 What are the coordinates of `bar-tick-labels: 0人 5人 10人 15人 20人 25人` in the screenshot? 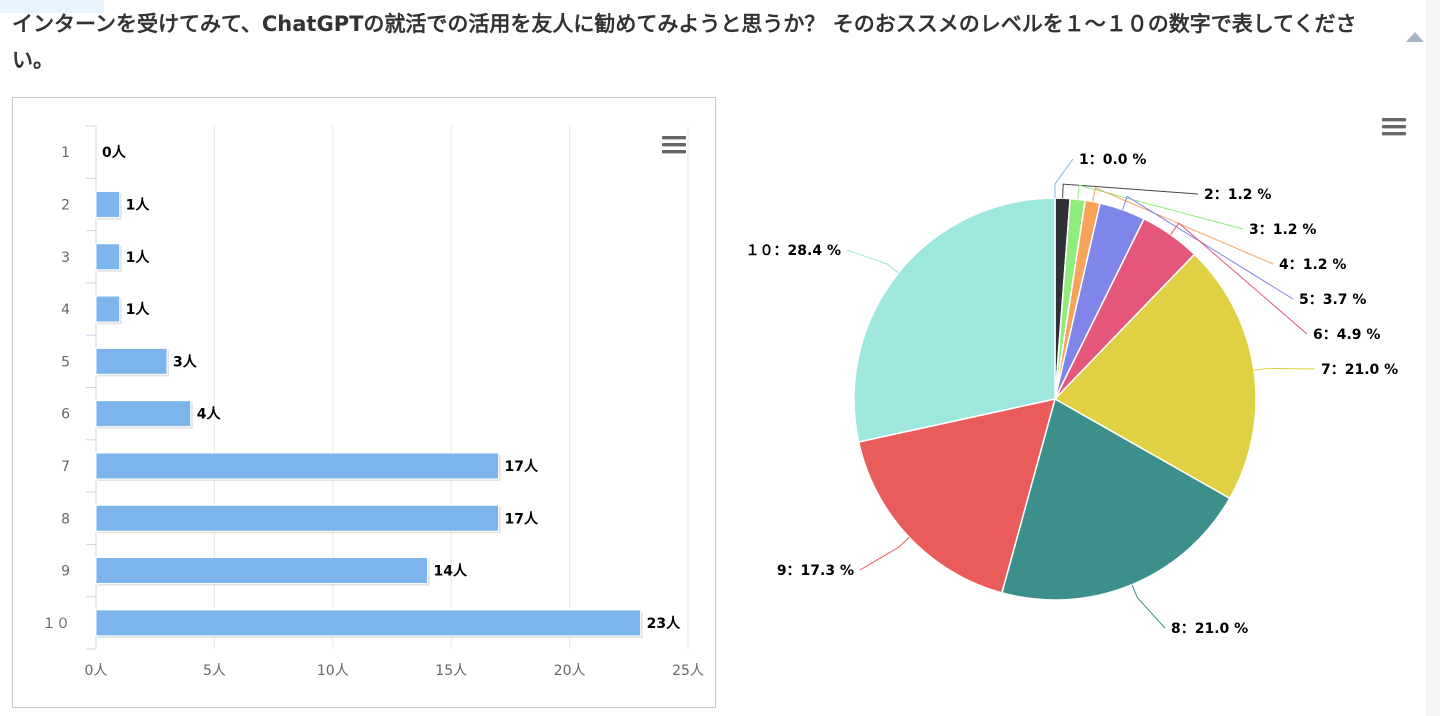 It's located at (394, 671).